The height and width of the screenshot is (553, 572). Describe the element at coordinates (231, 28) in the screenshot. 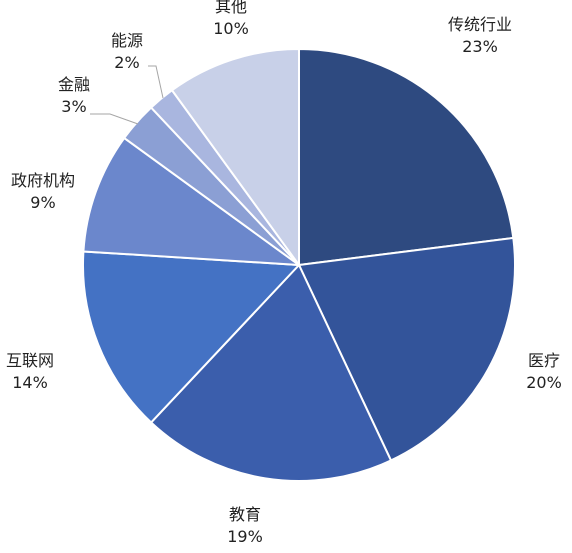

I see `slice-value-label: 10%` at that location.